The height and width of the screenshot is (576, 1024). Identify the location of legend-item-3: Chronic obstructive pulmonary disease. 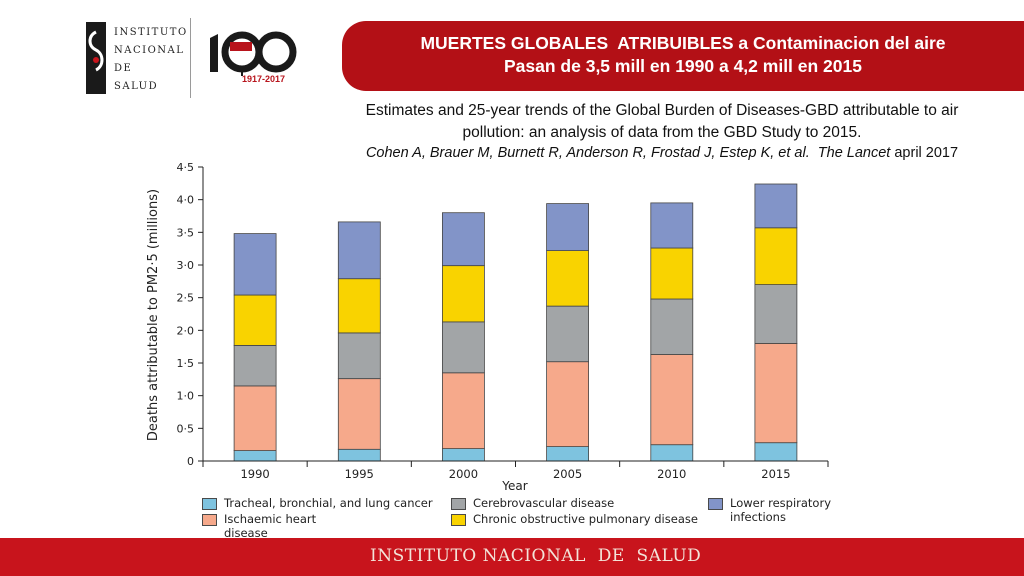
(587, 519).